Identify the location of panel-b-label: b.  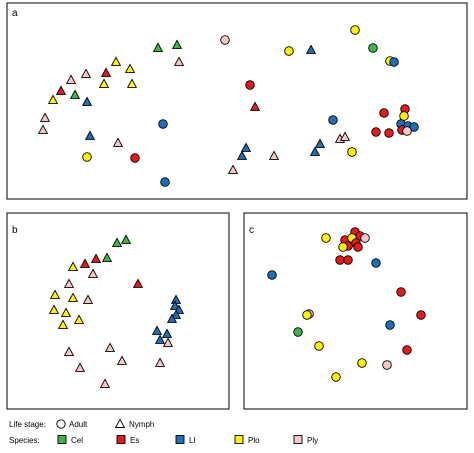
(15, 230).